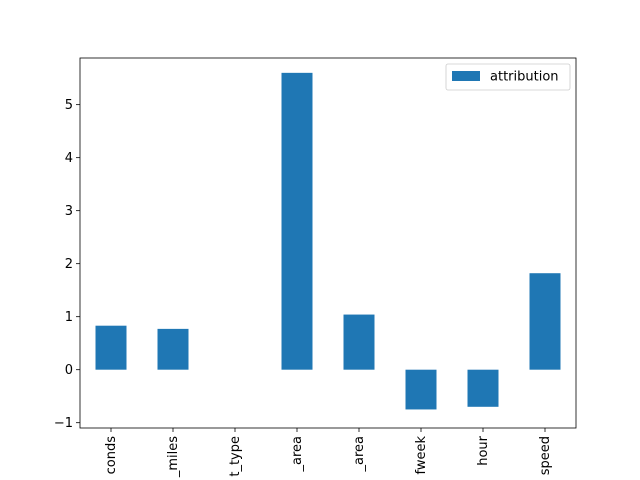 The image size is (640, 480). I want to click on y-tick-label-3: 2, so click(69, 264).